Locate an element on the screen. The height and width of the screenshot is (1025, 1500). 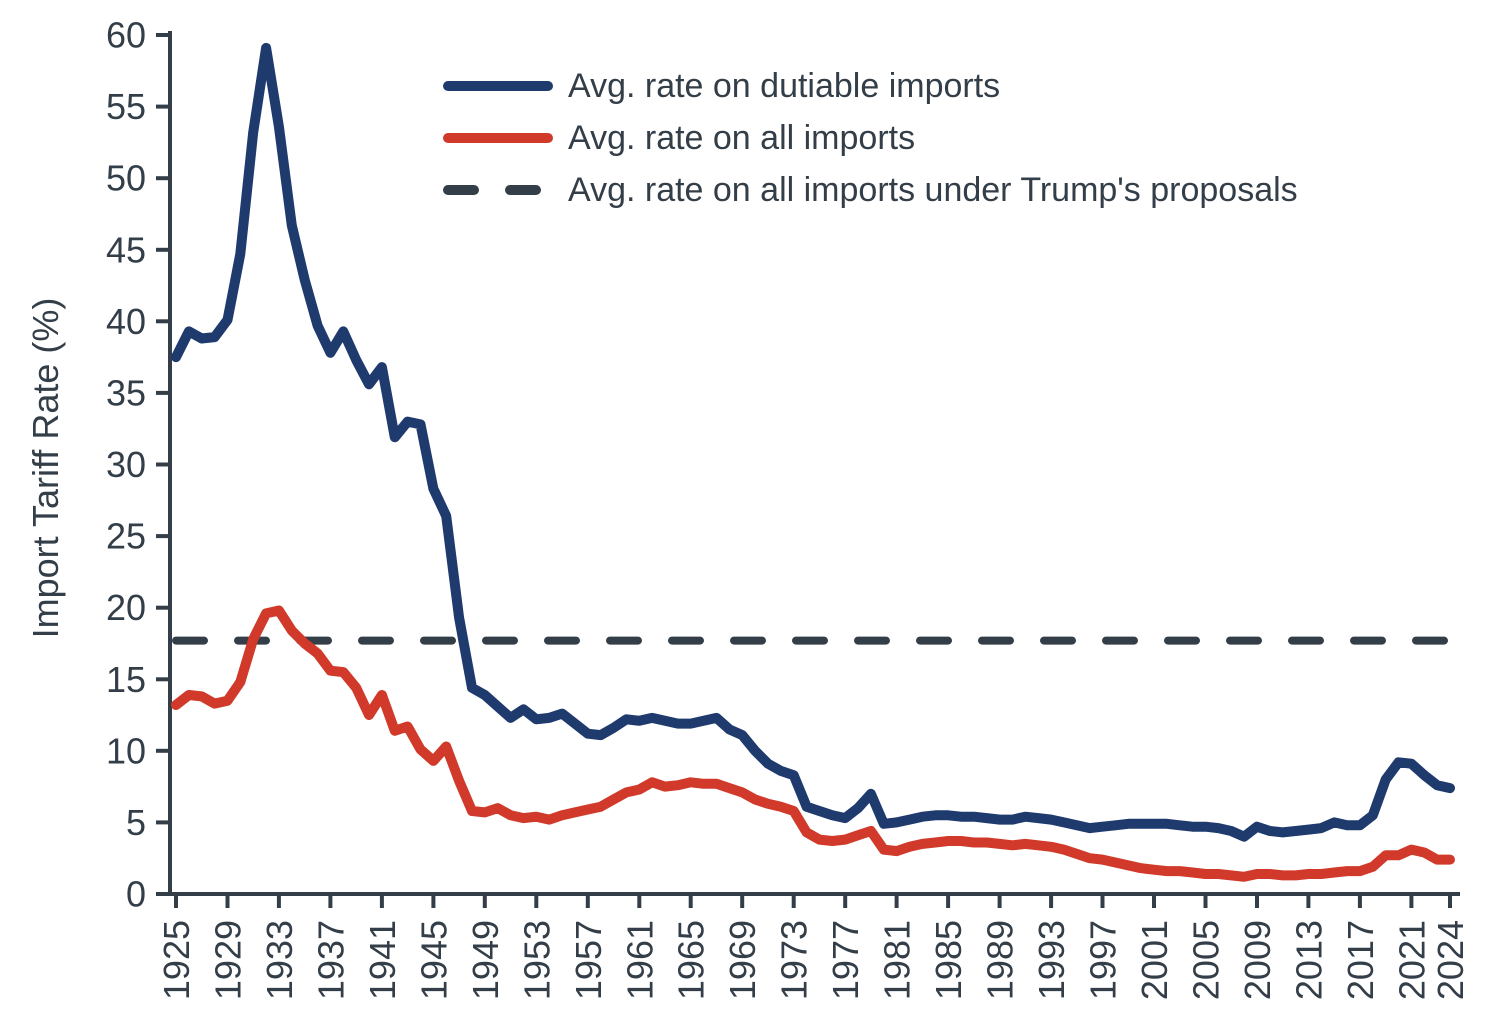
legend-label-all-imports: Avg. rate on all imports is located at coordinates (742, 137).